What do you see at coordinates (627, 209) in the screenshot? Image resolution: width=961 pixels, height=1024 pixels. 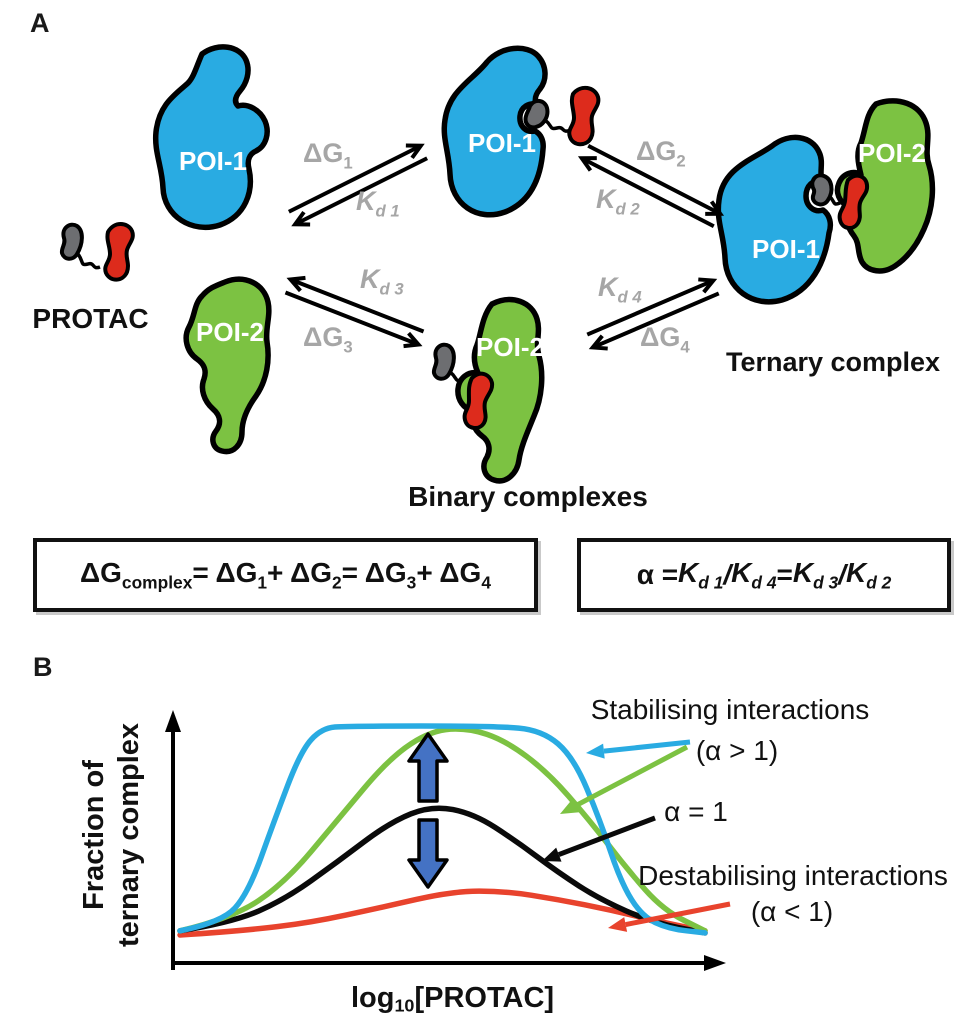 I see `kd2-sub: d 2` at bounding box center [627, 209].